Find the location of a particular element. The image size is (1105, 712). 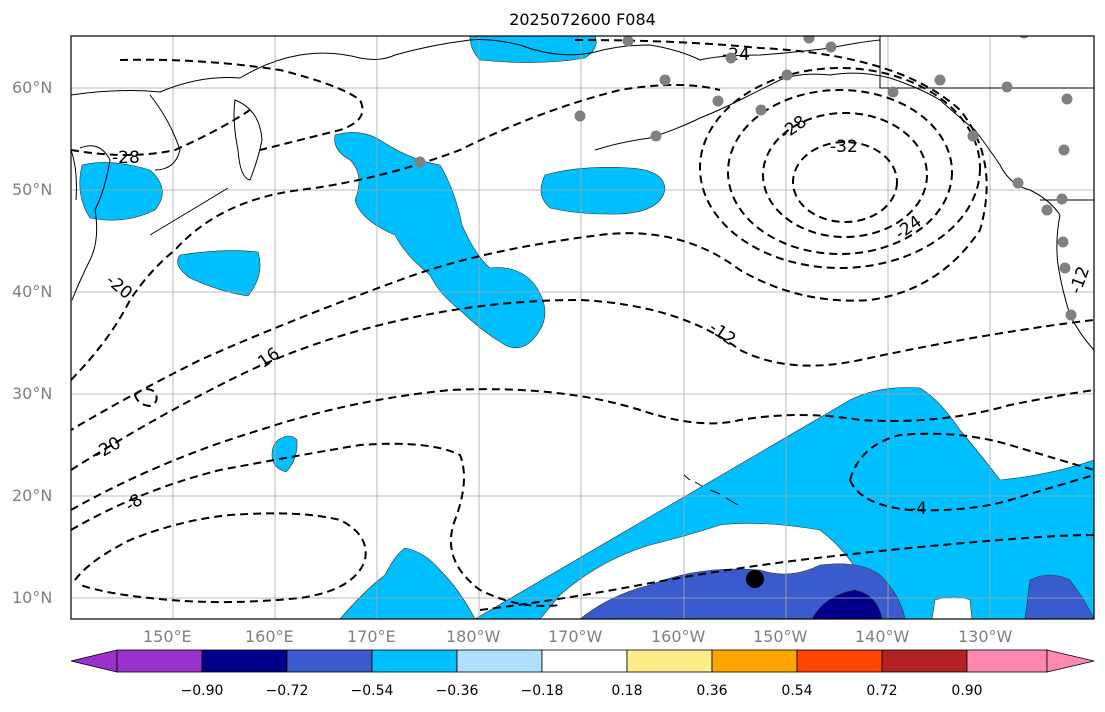

contour-4b is located at coordinates (971, 493).